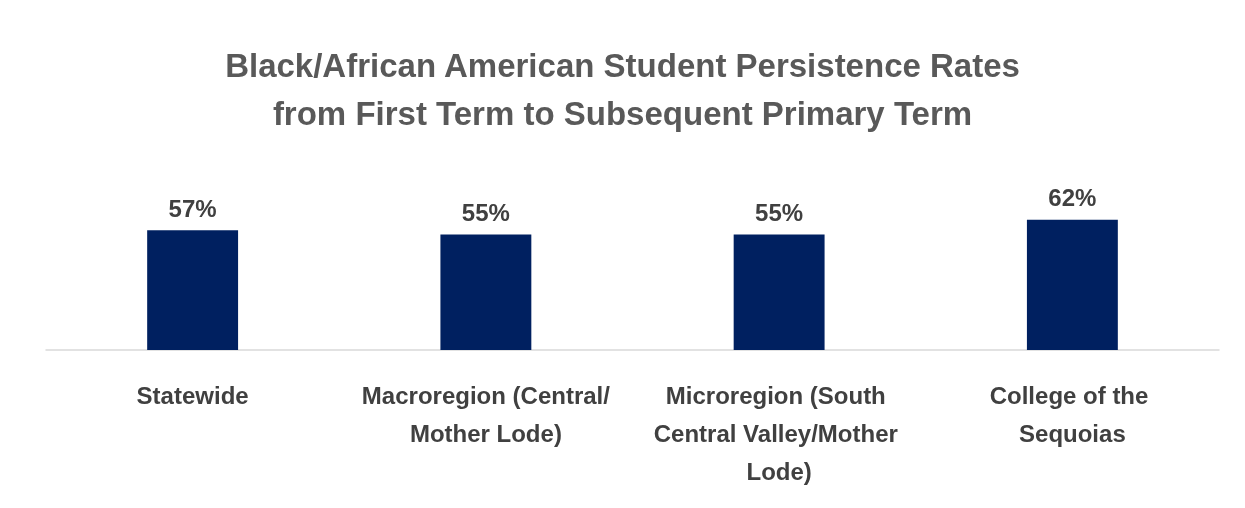  What do you see at coordinates (486, 414) in the screenshot?
I see `x-tick-label: Macroregion (Central/Mother Lode)` at bounding box center [486, 414].